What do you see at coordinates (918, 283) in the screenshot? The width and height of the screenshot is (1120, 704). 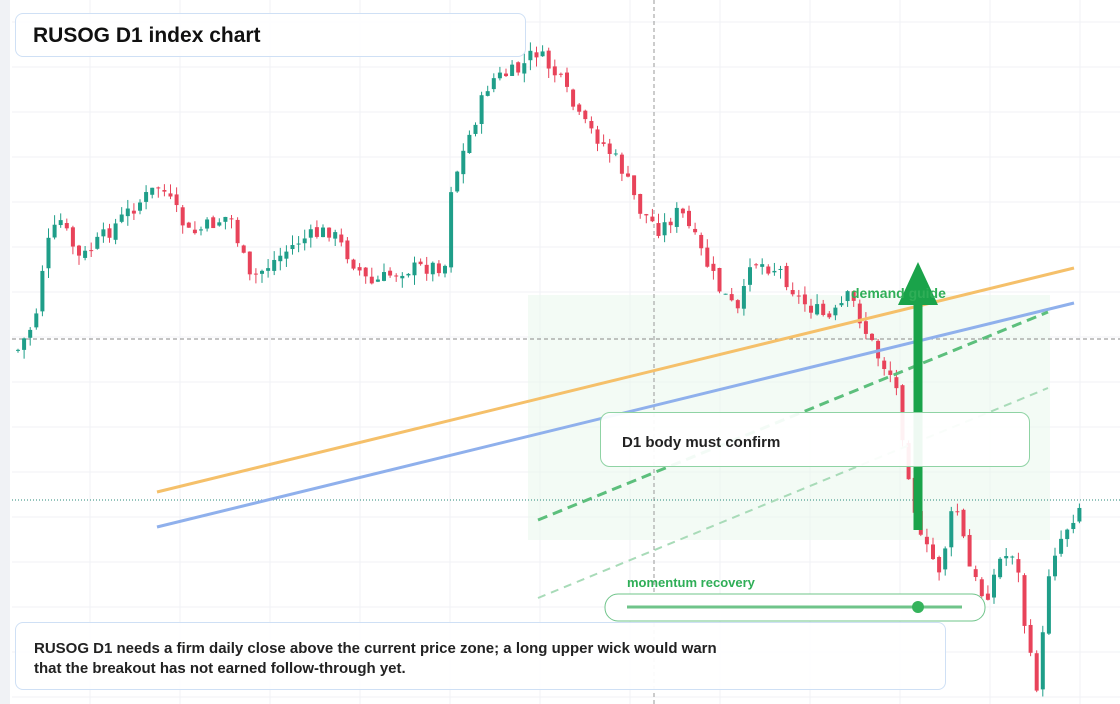 I see `arrow-head` at bounding box center [918, 283].